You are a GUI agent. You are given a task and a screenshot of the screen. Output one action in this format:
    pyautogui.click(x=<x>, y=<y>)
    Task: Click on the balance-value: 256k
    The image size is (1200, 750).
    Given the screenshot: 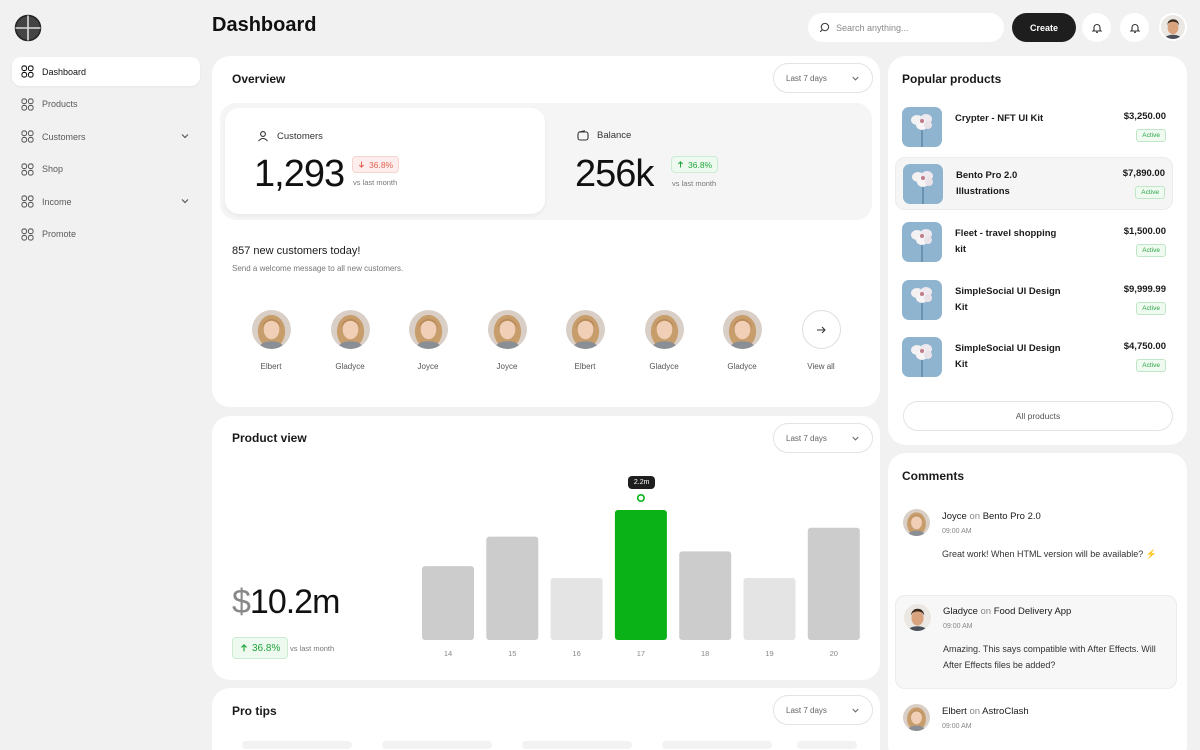 What is the action you would take?
    pyautogui.click(x=614, y=174)
    